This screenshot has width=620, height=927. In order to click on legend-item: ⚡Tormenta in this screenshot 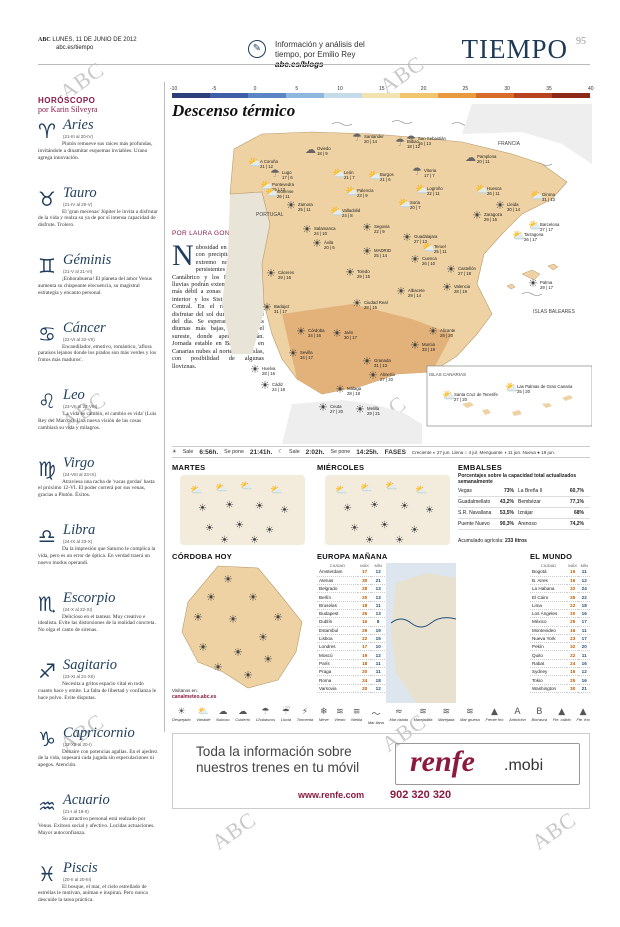, I will do `click(305, 718)`.